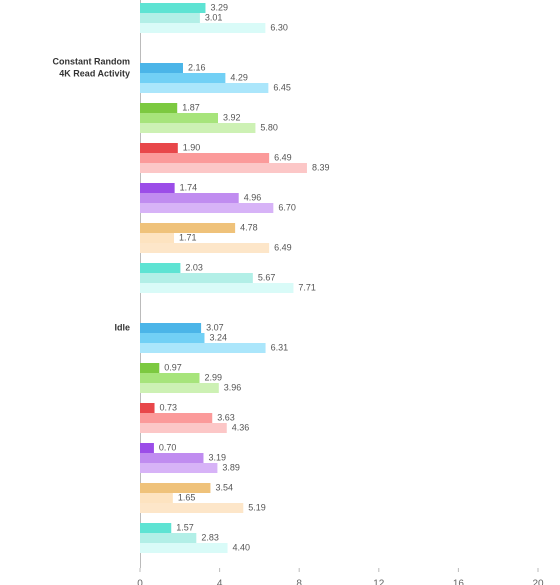 The width and height of the screenshot is (560, 585). Describe the element at coordinates (191, 107) in the screenshot. I see `value-label: 1.87` at that location.